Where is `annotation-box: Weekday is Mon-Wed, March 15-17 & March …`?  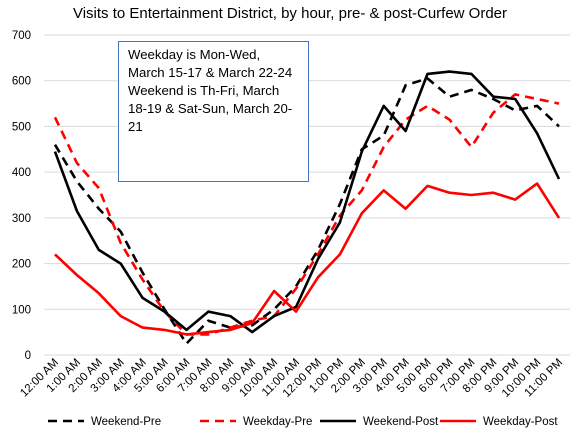 annotation-box: Weekday is Mon-Wed, March 15-17 & March … is located at coordinates (213, 111).